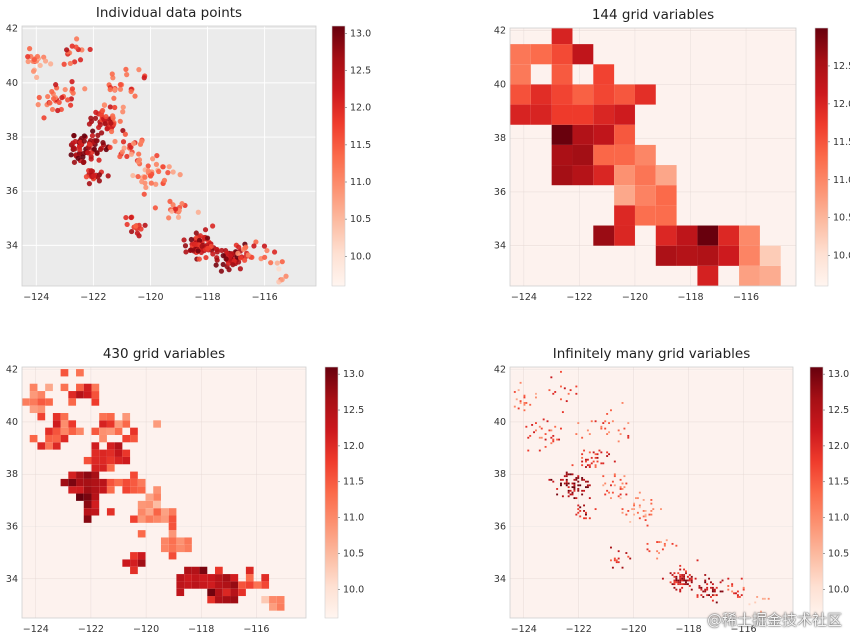 The image size is (850, 636). I want to click on colorbar-tick-label: 12.5, so click(353, 410).